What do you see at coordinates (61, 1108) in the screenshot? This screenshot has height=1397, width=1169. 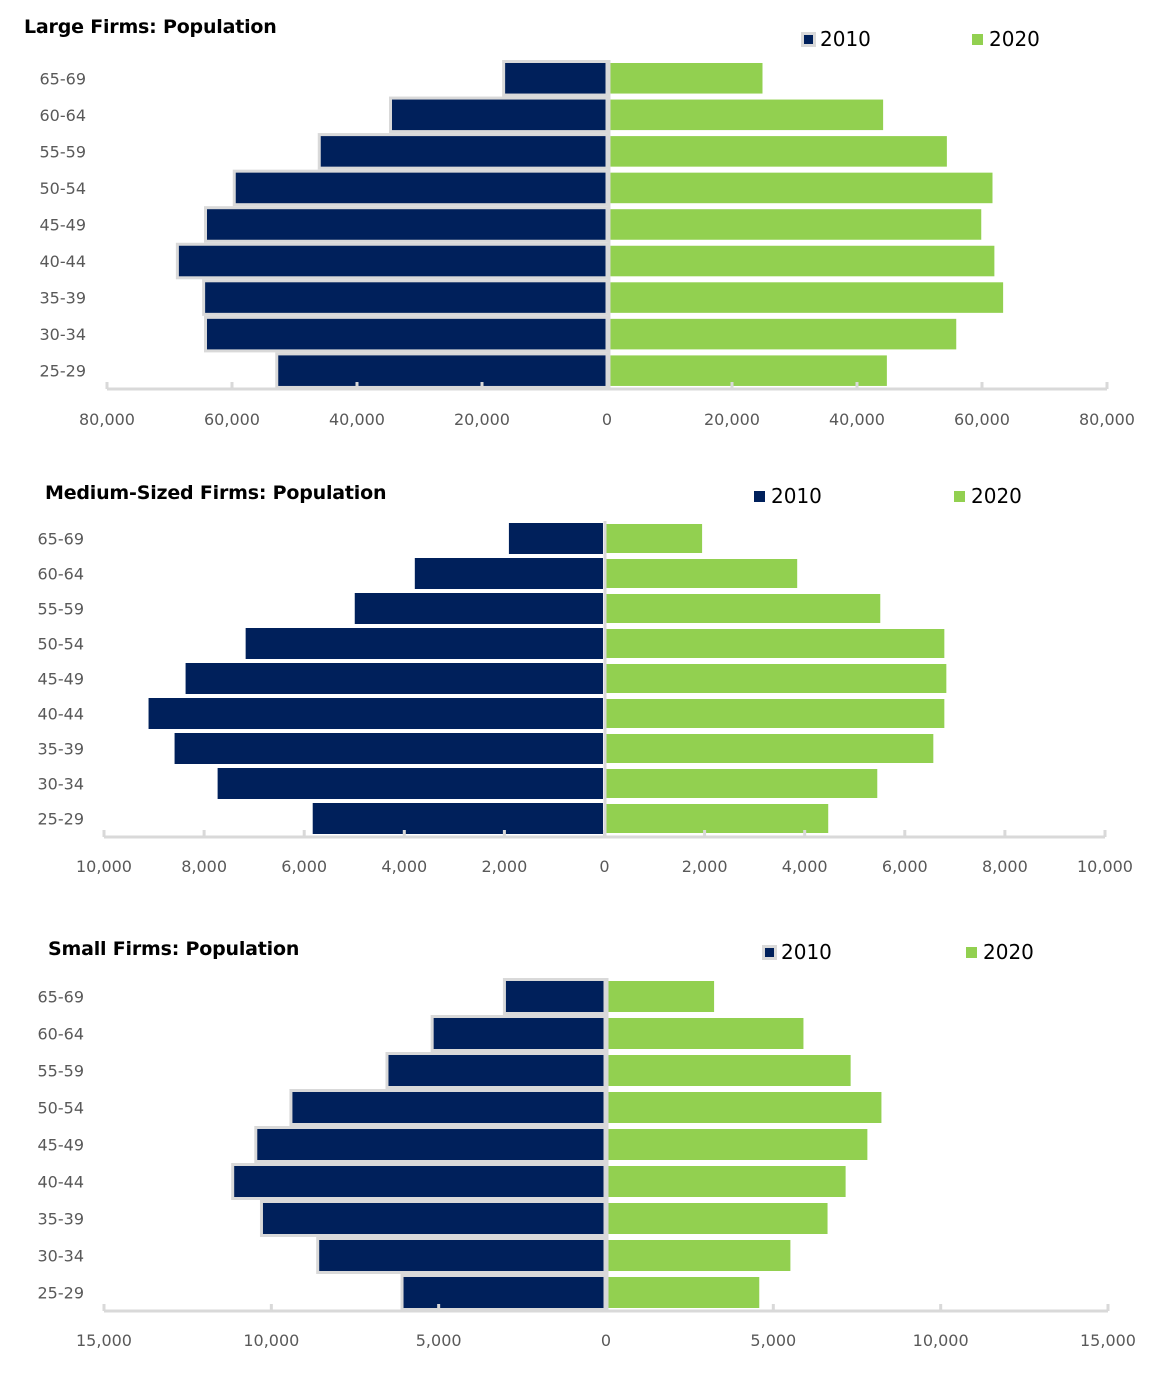 I see `category-label: 50-54` at bounding box center [61, 1108].